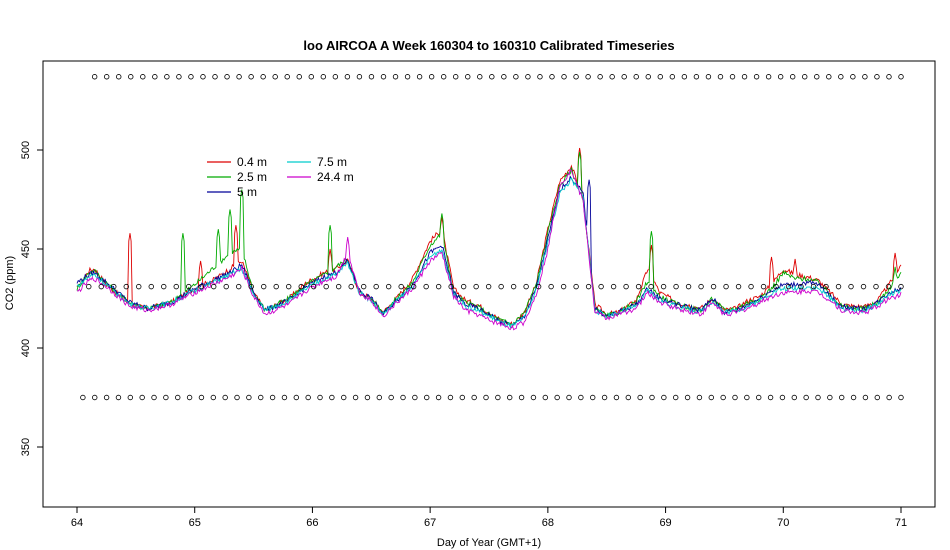  What do you see at coordinates (312, 523) in the screenshot?
I see `x-tick-label: 66` at bounding box center [312, 523].